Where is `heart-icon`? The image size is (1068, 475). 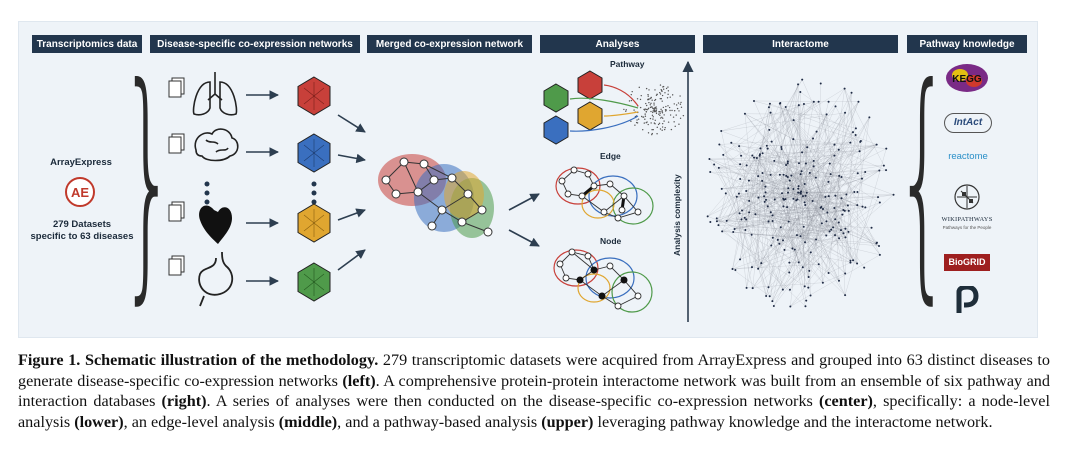 heart-icon is located at coordinates (215, 224).